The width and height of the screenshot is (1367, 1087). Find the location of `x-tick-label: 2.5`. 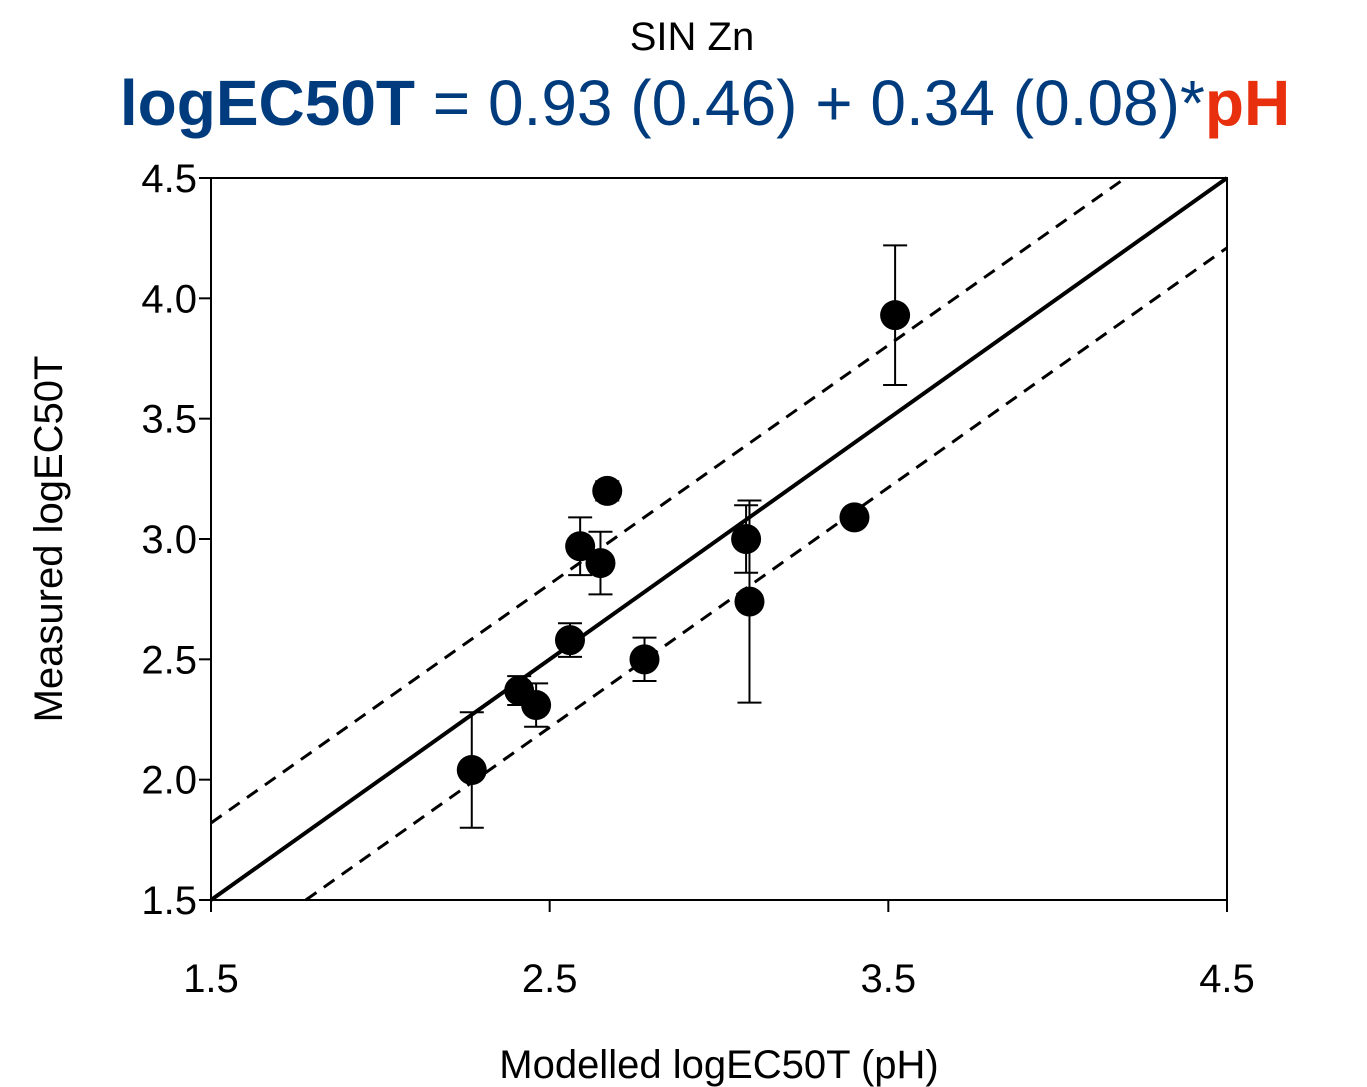

x-tick-label: 2.5 is located at coordinates (550, 979).